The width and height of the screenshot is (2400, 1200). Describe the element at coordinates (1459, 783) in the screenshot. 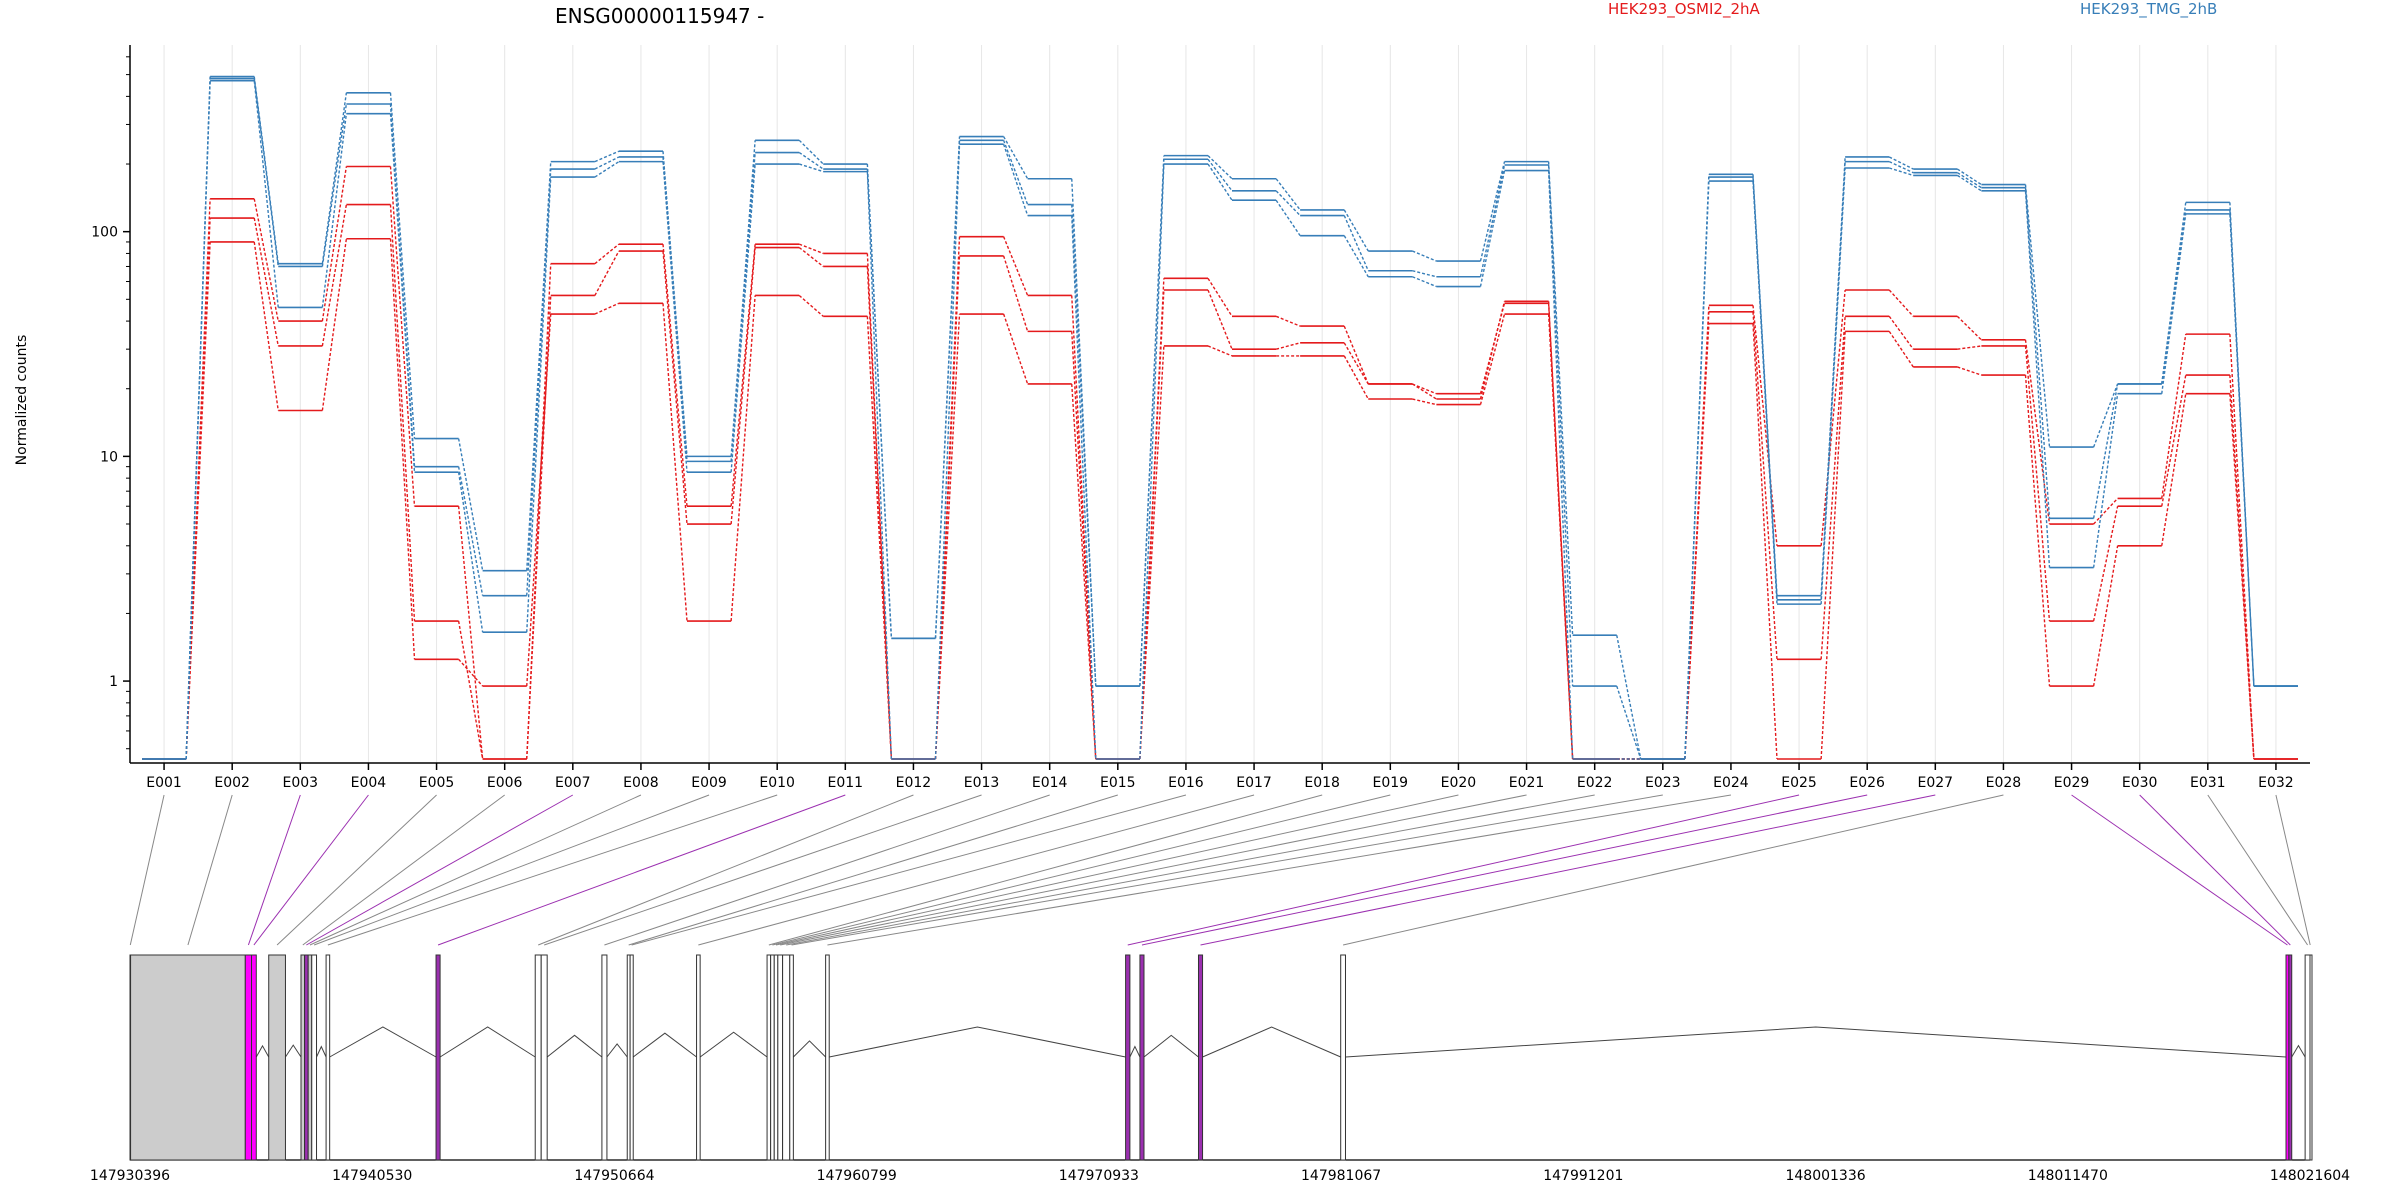

I see `exon-label: E020` at that location.